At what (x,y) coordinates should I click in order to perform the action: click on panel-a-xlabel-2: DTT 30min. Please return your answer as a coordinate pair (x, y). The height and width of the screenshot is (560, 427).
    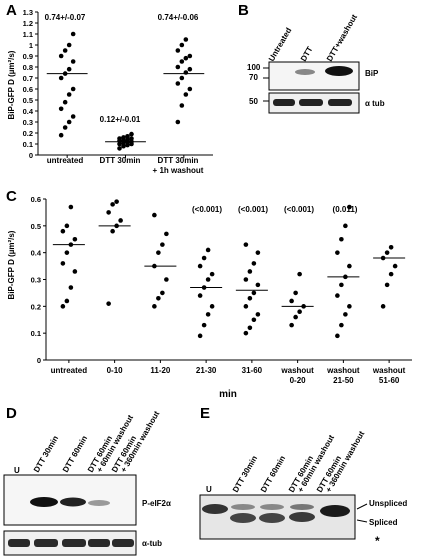
    Looking at the image, I should click on (120, 160).